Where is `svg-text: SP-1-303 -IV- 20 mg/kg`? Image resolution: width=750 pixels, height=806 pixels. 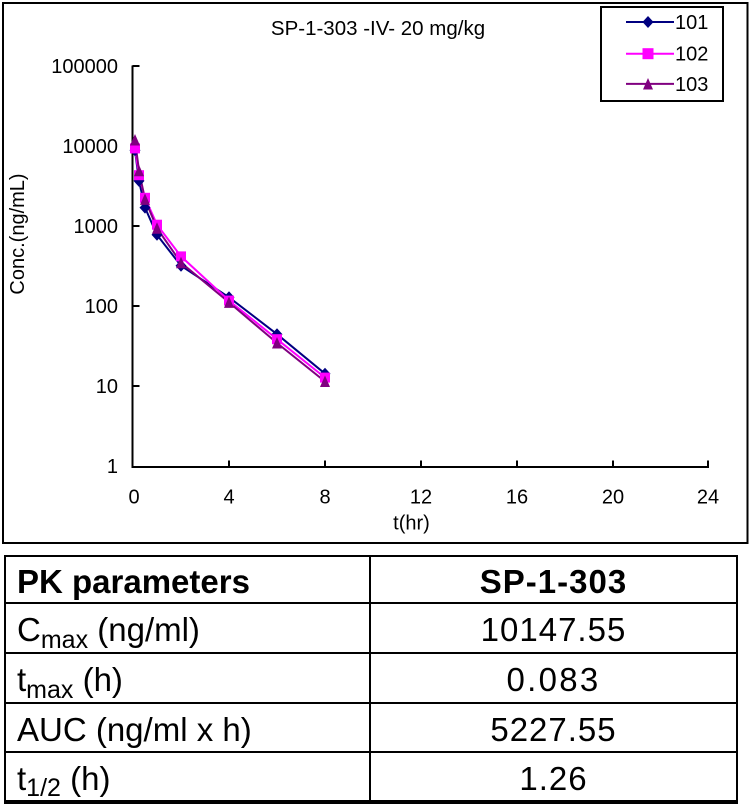 svg-text: SP-1-303 -IV- 20 mg/kg is located at coordinates (378, 28).